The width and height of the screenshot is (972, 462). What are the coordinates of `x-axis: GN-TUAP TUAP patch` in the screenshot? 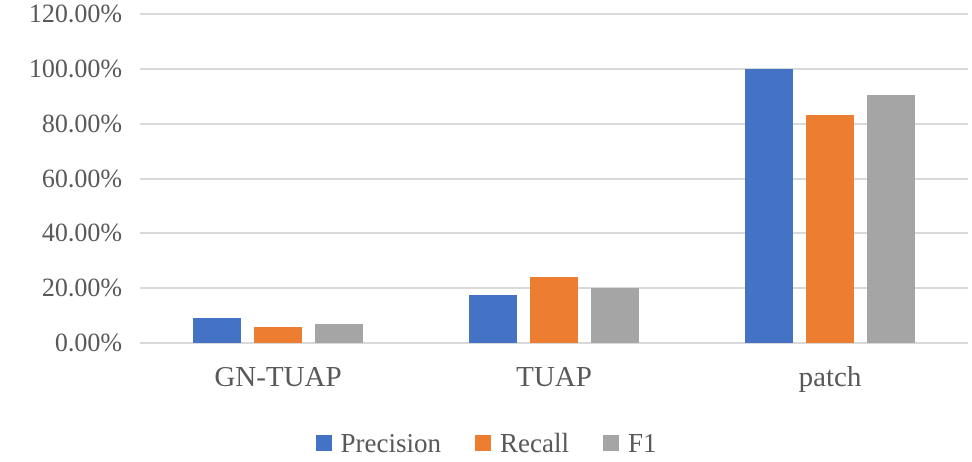 It's located at (554, 377).